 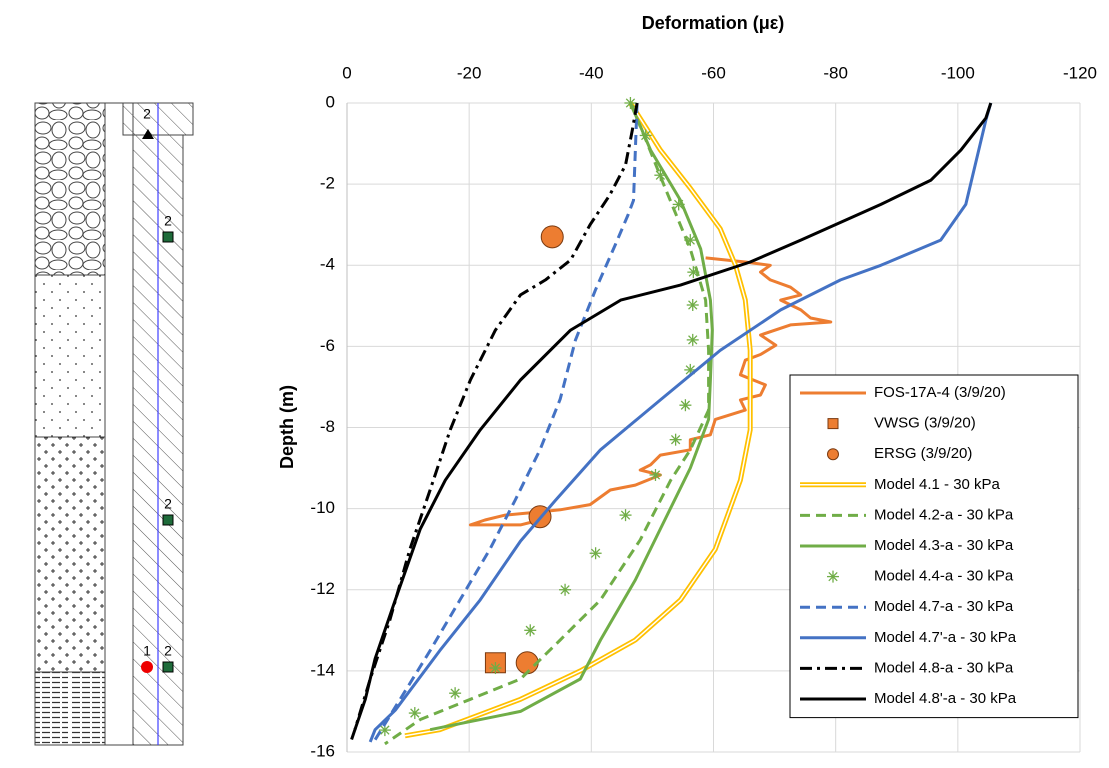 What do you see at coordinates (148, 134) in the screenshot?
I see `sensor-triangle` at bounding box center [148, 134].